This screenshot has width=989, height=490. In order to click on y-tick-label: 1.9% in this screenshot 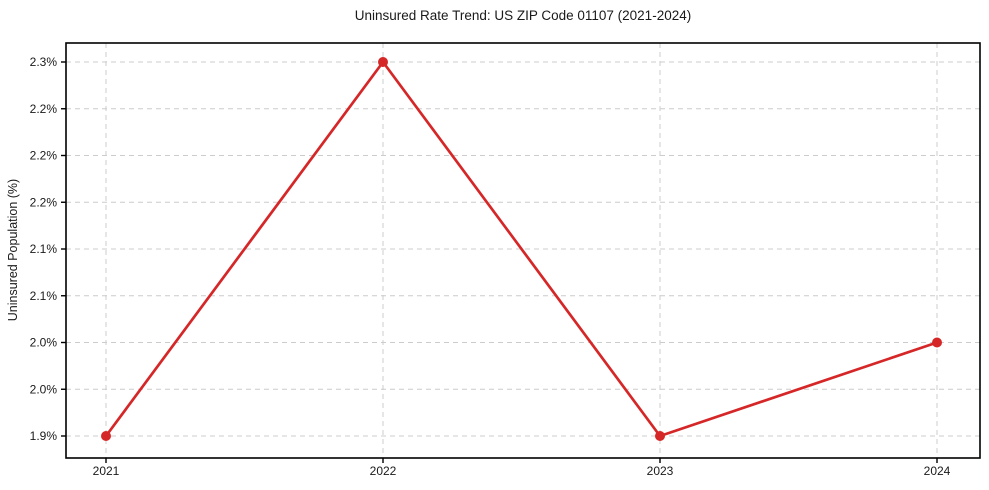, I will do `click(44, 436)`.